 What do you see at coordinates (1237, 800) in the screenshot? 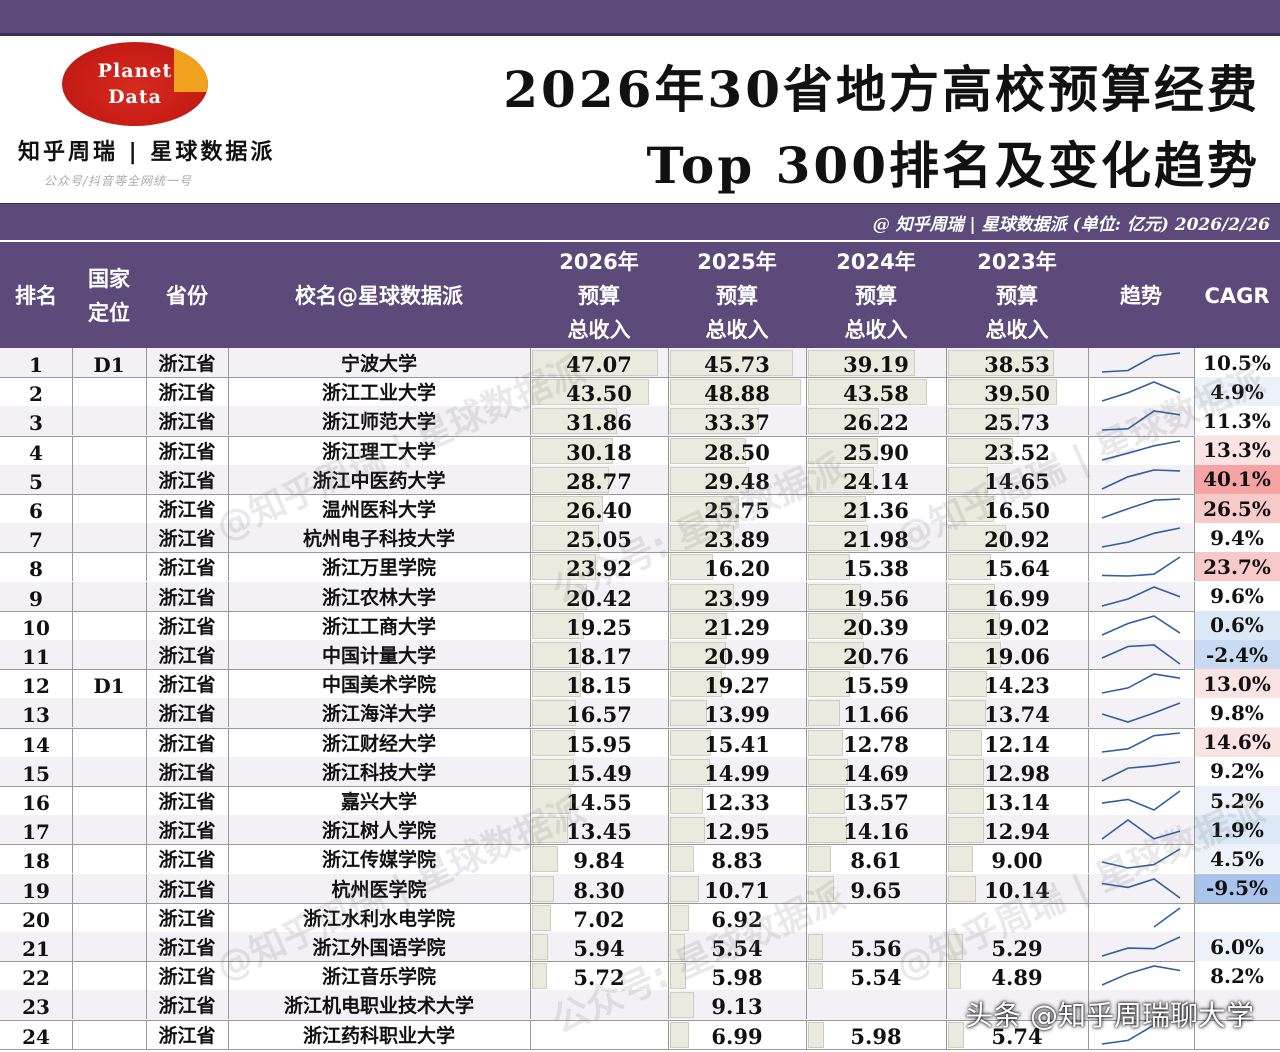
I see `cagr-cell: 5.2%` at bounding box center [1237, 800].